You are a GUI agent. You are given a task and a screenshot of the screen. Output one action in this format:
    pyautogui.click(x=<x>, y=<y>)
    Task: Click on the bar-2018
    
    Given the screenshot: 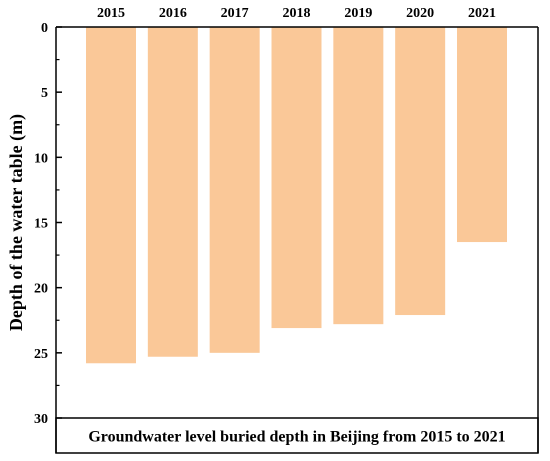 What is the action you would take?
    pyautogui.click(x=296, y=178)
    